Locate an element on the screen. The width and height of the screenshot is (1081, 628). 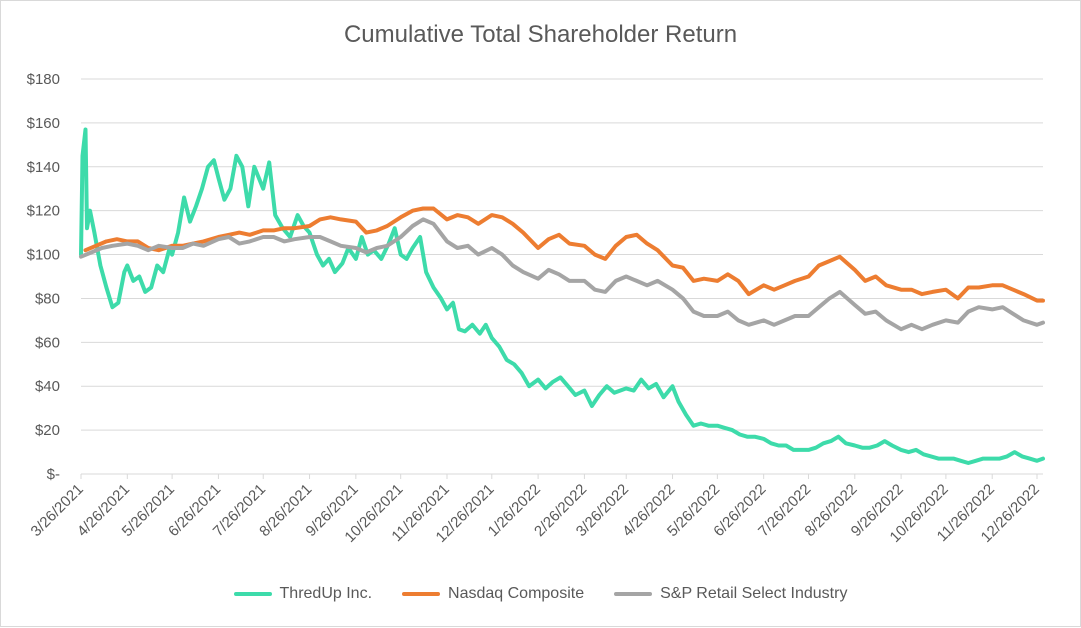
legend-item-thredup: ThredUp Inc. is located at coordinates (303, 594).